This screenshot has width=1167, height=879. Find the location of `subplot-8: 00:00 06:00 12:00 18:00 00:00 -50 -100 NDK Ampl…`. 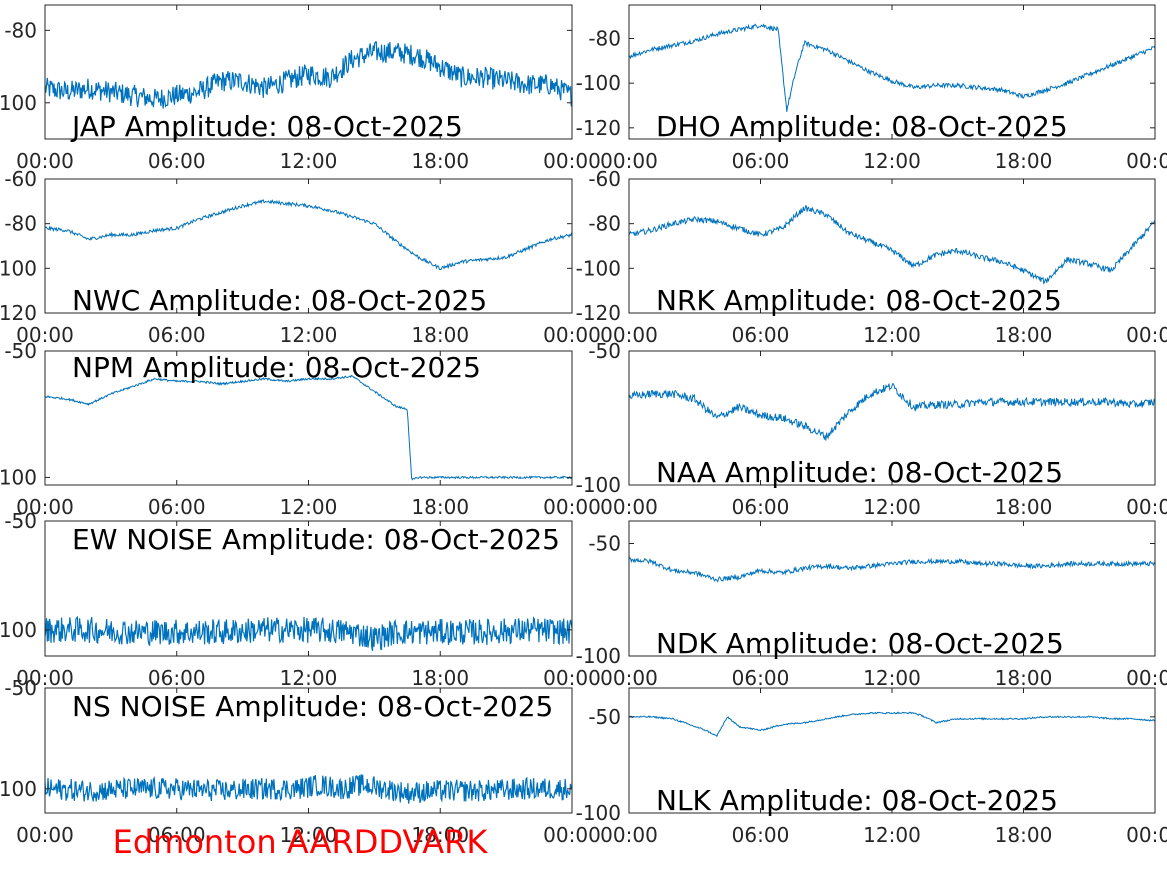

subplot-8: 00:00 06:00 12:00 18:00 00:00 -50 -100 NDK Ampl… is located at coordinates (871, 605).